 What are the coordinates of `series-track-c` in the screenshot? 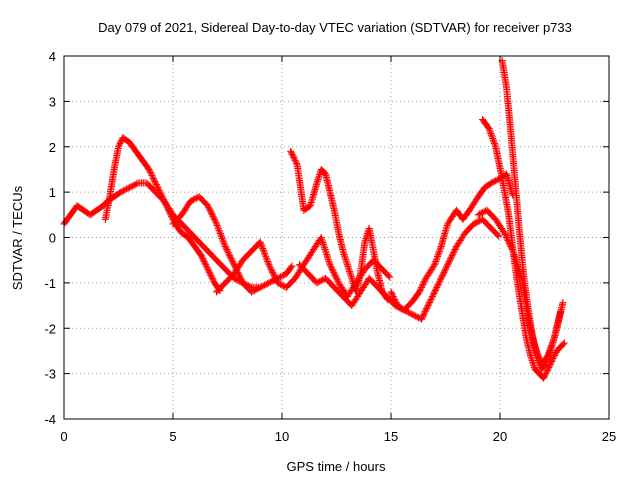 It's located at (216, 244).